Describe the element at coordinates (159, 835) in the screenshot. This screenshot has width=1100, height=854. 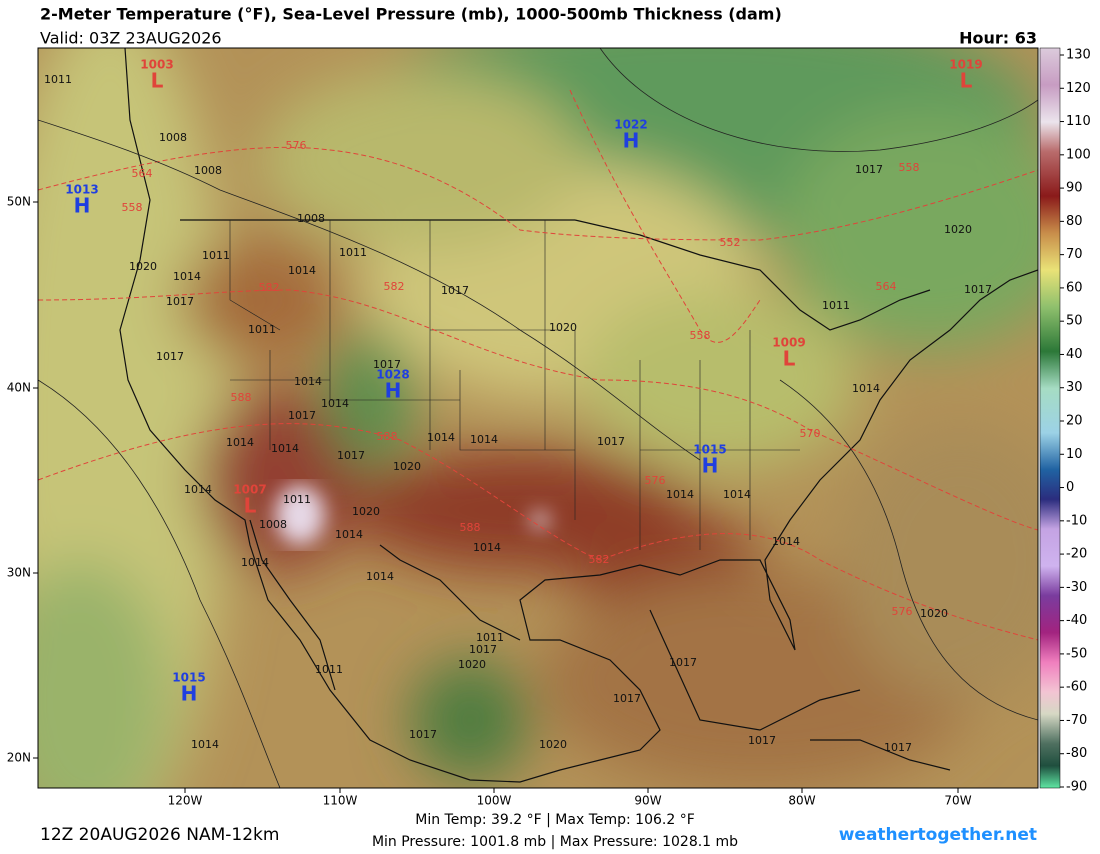
I see `model-run: 12Z 20AUG2026 NAM-12km` at that location.